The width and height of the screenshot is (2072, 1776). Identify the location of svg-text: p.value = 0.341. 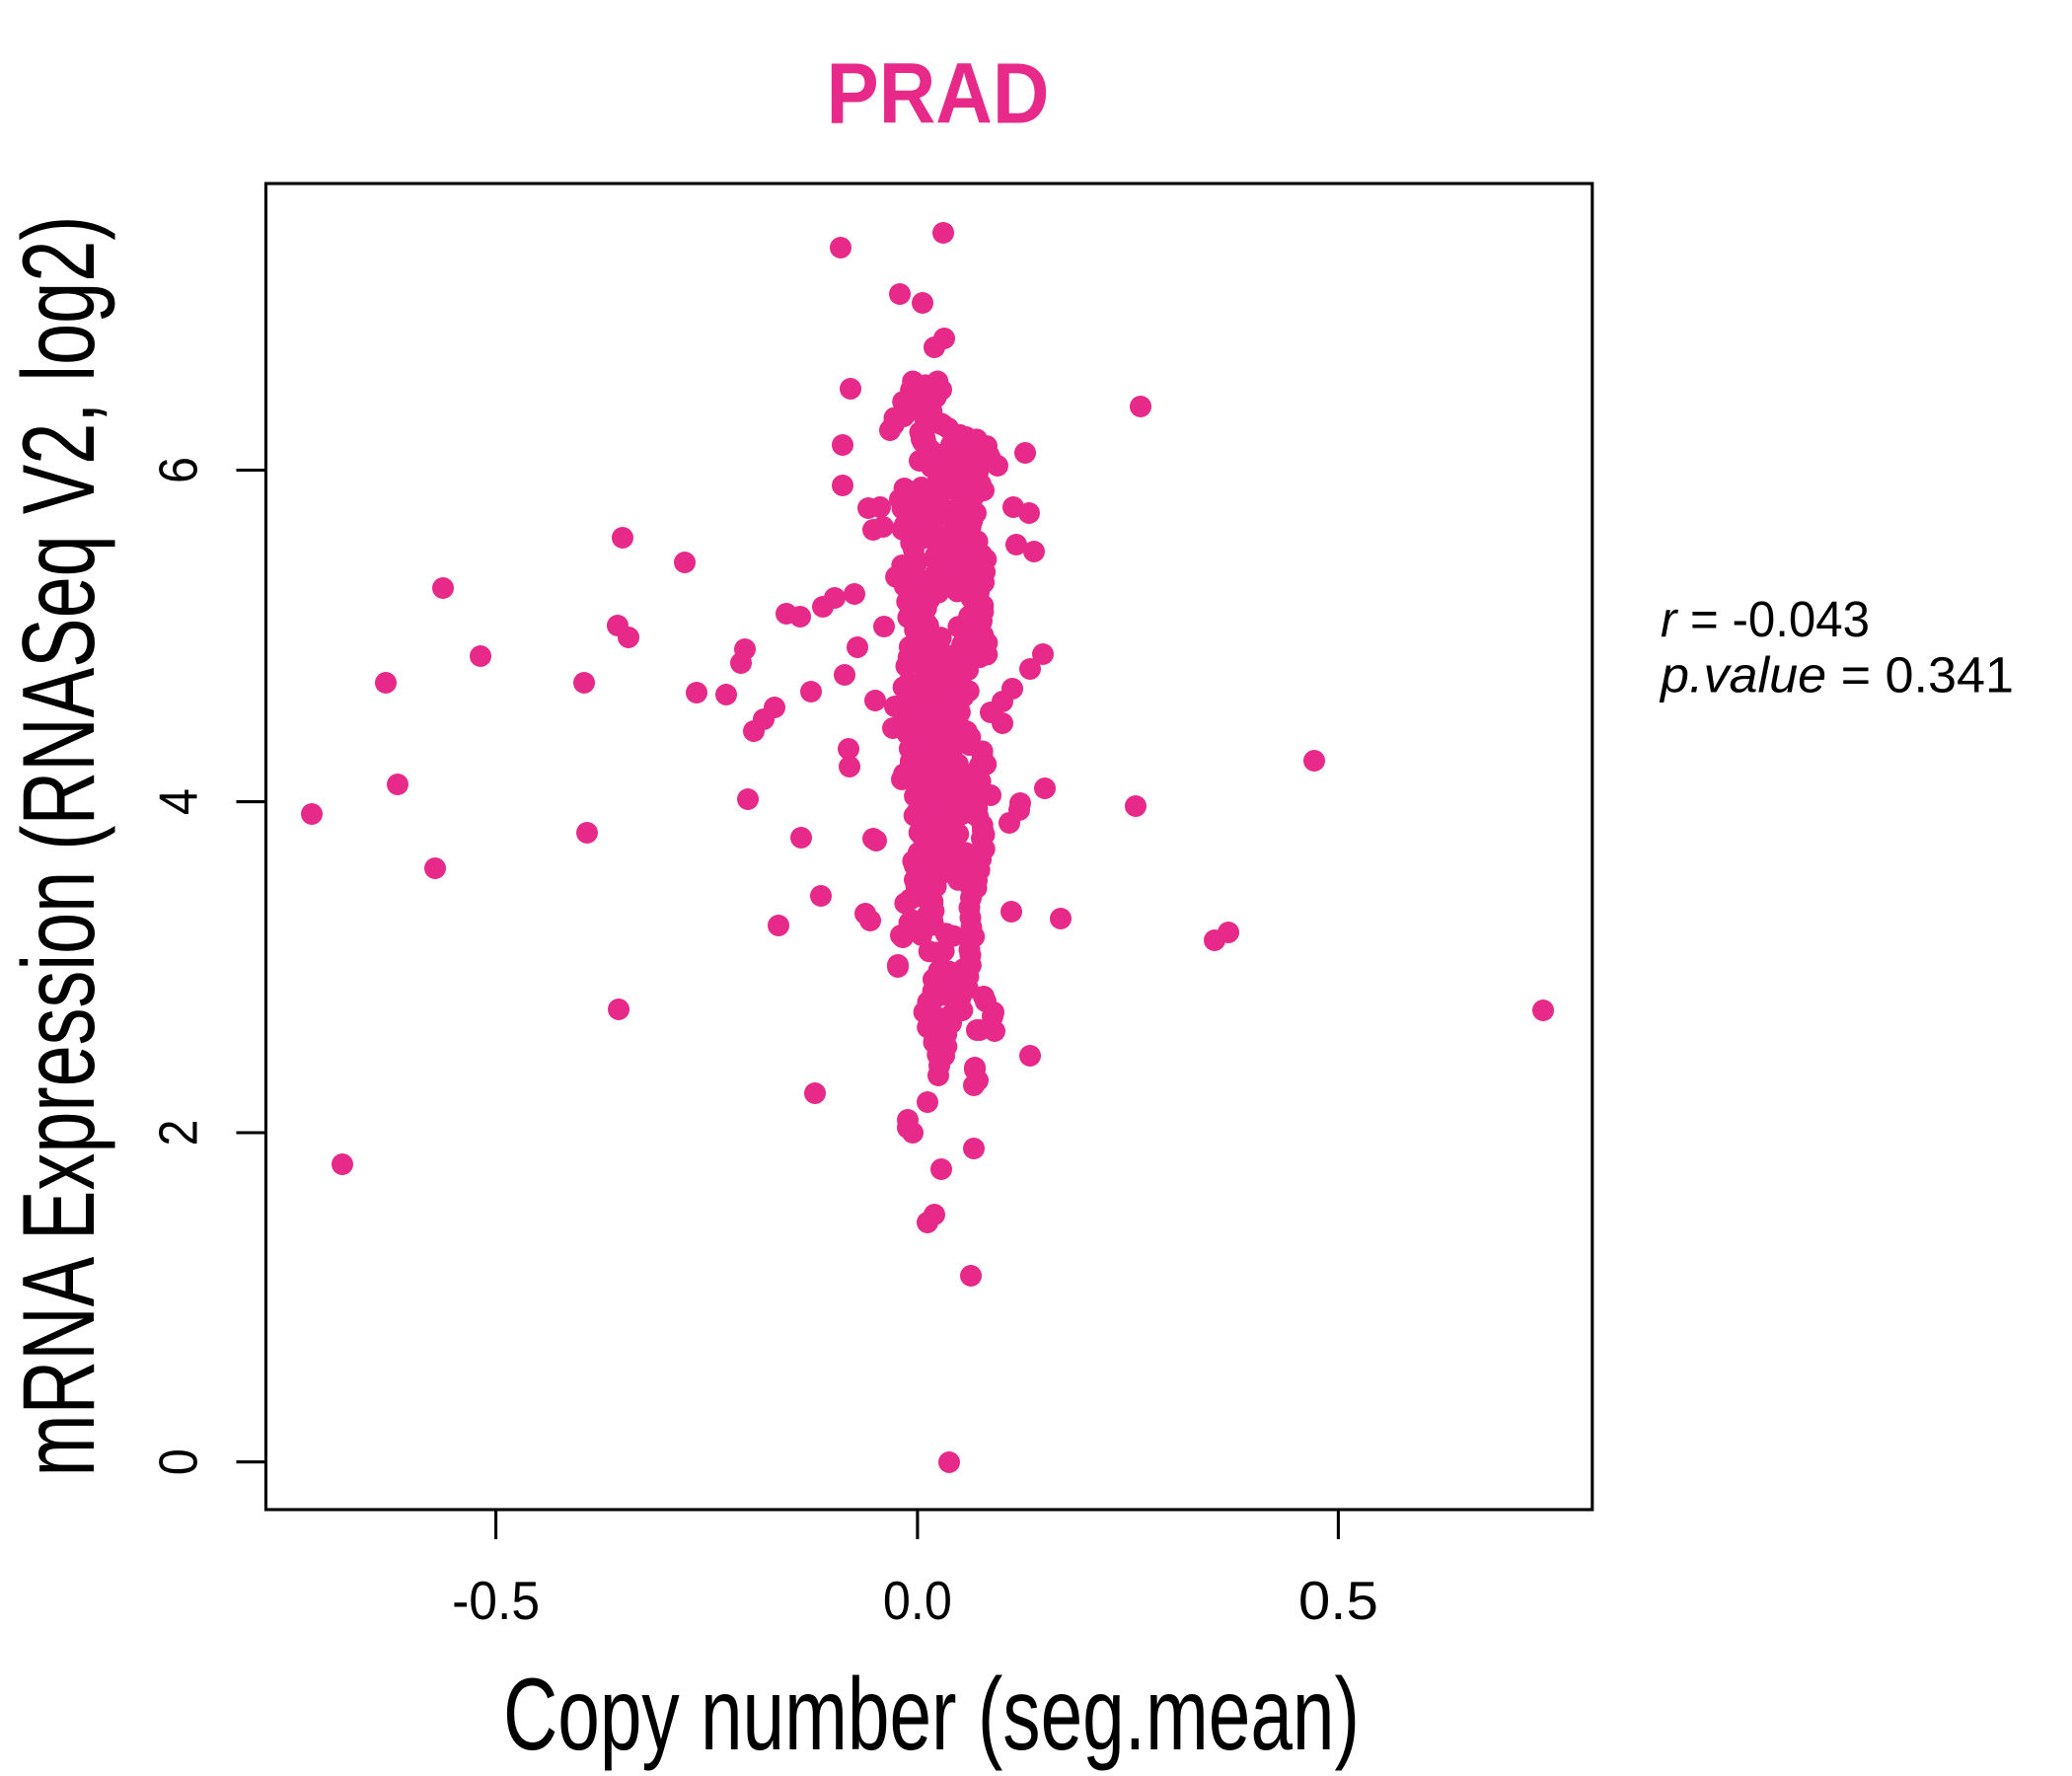
(1837, 675).